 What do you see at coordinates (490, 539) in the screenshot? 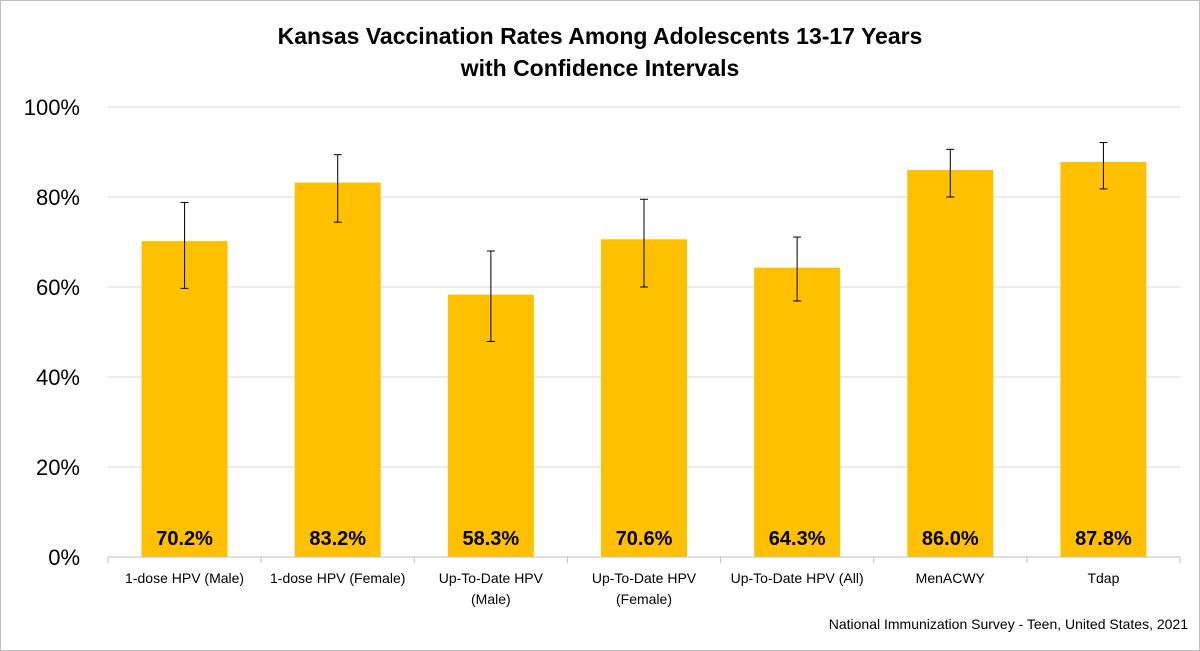
I see `data-label: 58.3%` at bounding box center [490, 539].